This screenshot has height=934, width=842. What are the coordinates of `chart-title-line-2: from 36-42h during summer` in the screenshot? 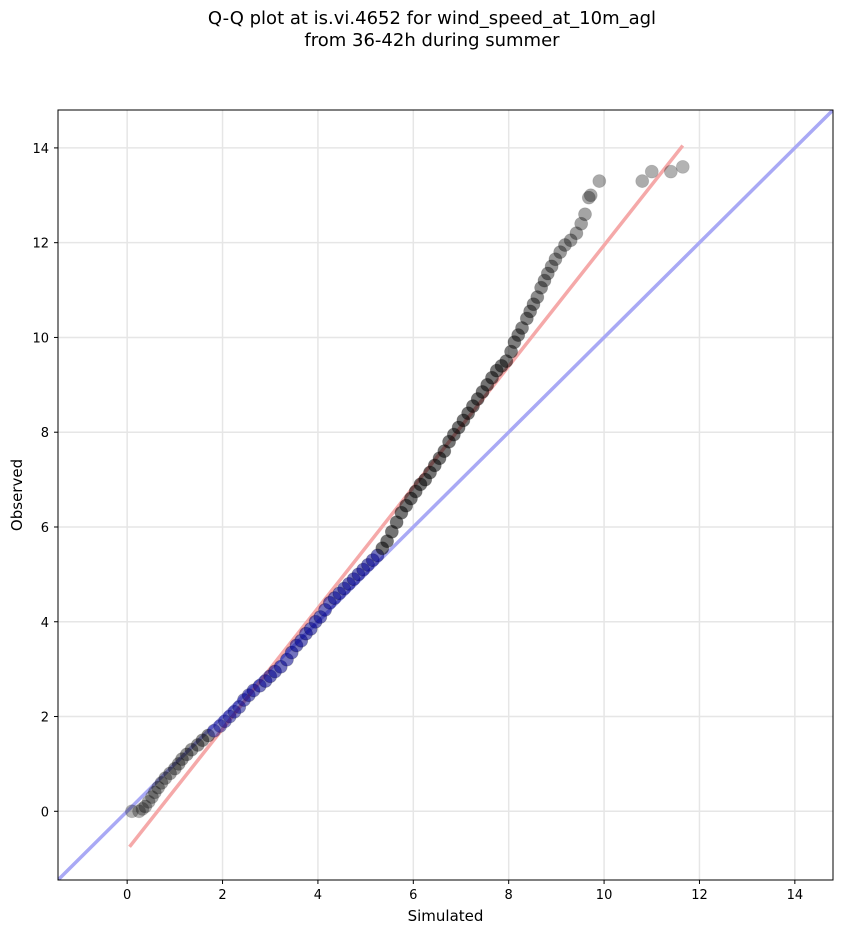 It's located at (432, 40).